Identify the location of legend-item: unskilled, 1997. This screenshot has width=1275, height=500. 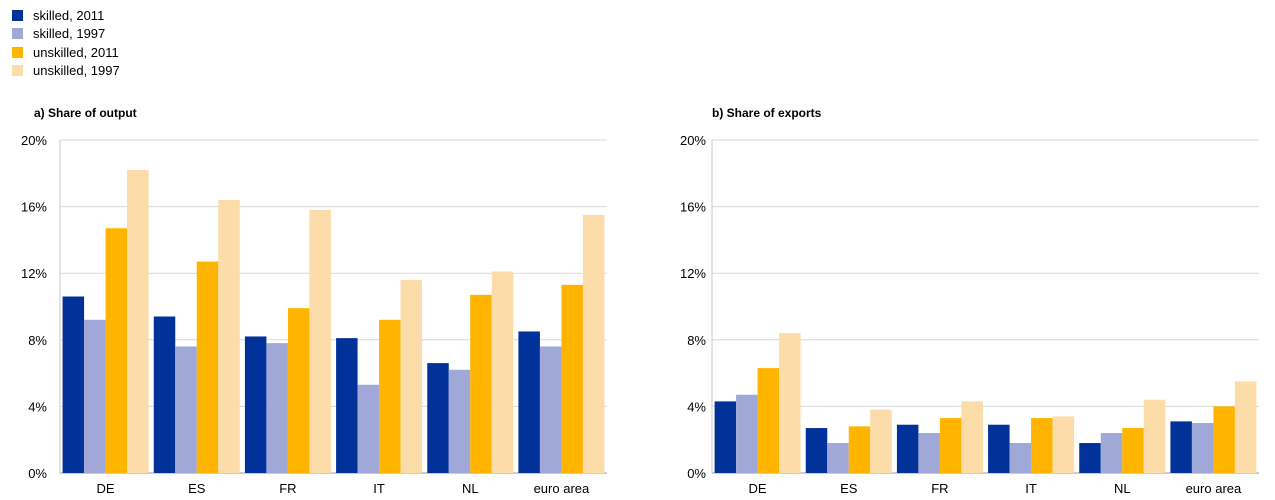
(66, 71).